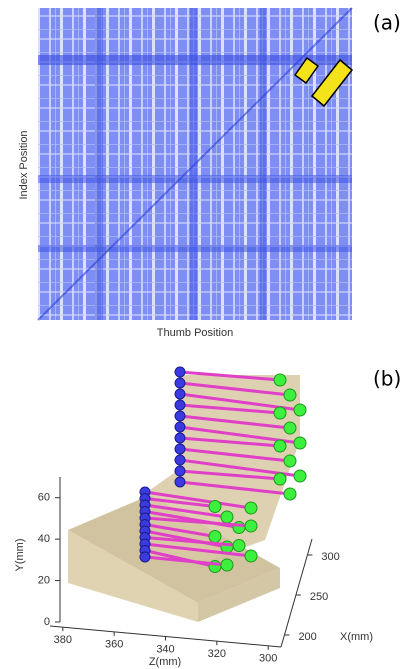 The image size is (406, 669). What do you see at coordinates (307, 637) in the screenshot?
I see `x-tick-label: 200` at bounding box center [307, 637].